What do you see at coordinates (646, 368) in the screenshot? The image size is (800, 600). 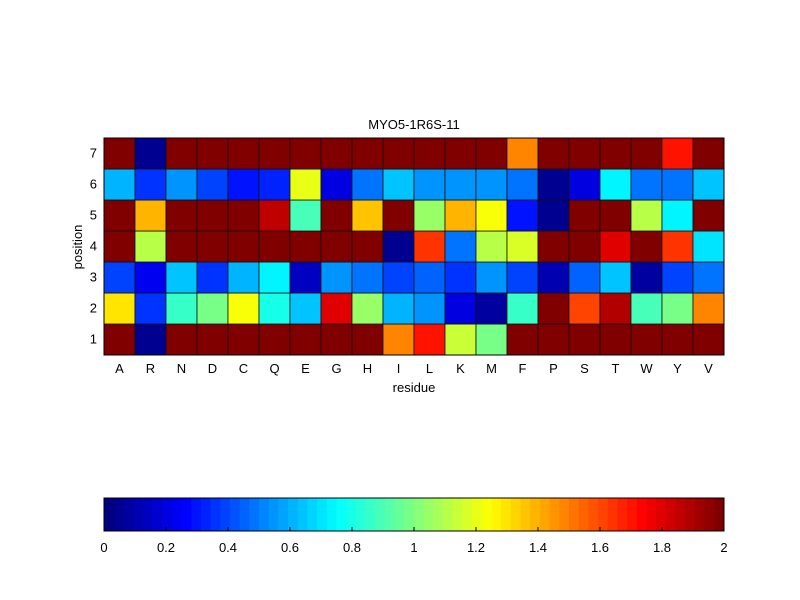 I see `x-tick-W: W` at bounding box center [646, 368].